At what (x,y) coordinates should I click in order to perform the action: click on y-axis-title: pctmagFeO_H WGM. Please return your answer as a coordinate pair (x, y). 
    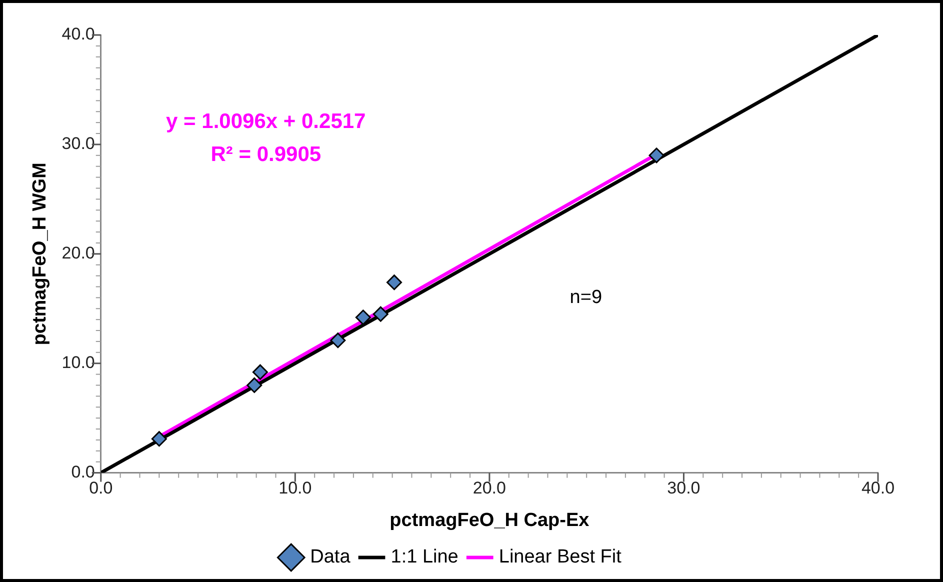
    Looking at the image, I should click on (40, 254).